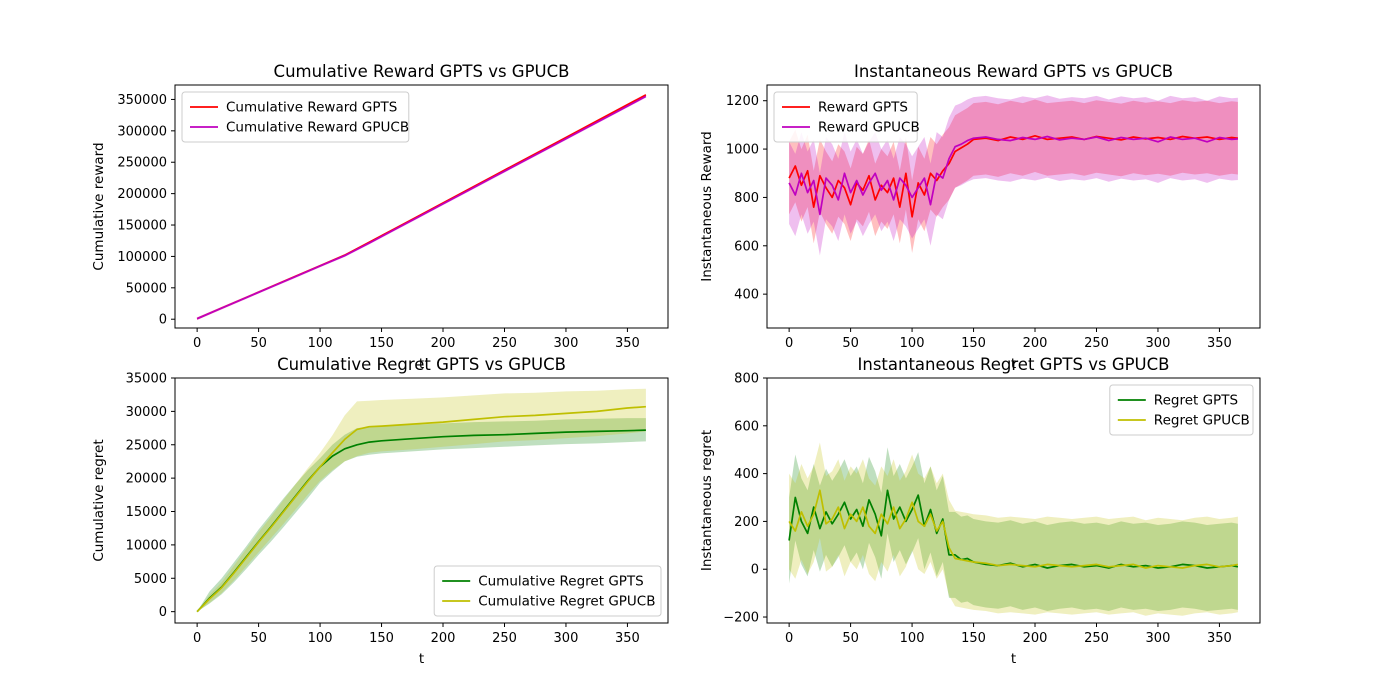 This screenshot has width=1400, height=700. What do you see at coordinates (150, 579) in the screenshot?
I see `y-tick-label: 5000` at bounding box center [150, 579].